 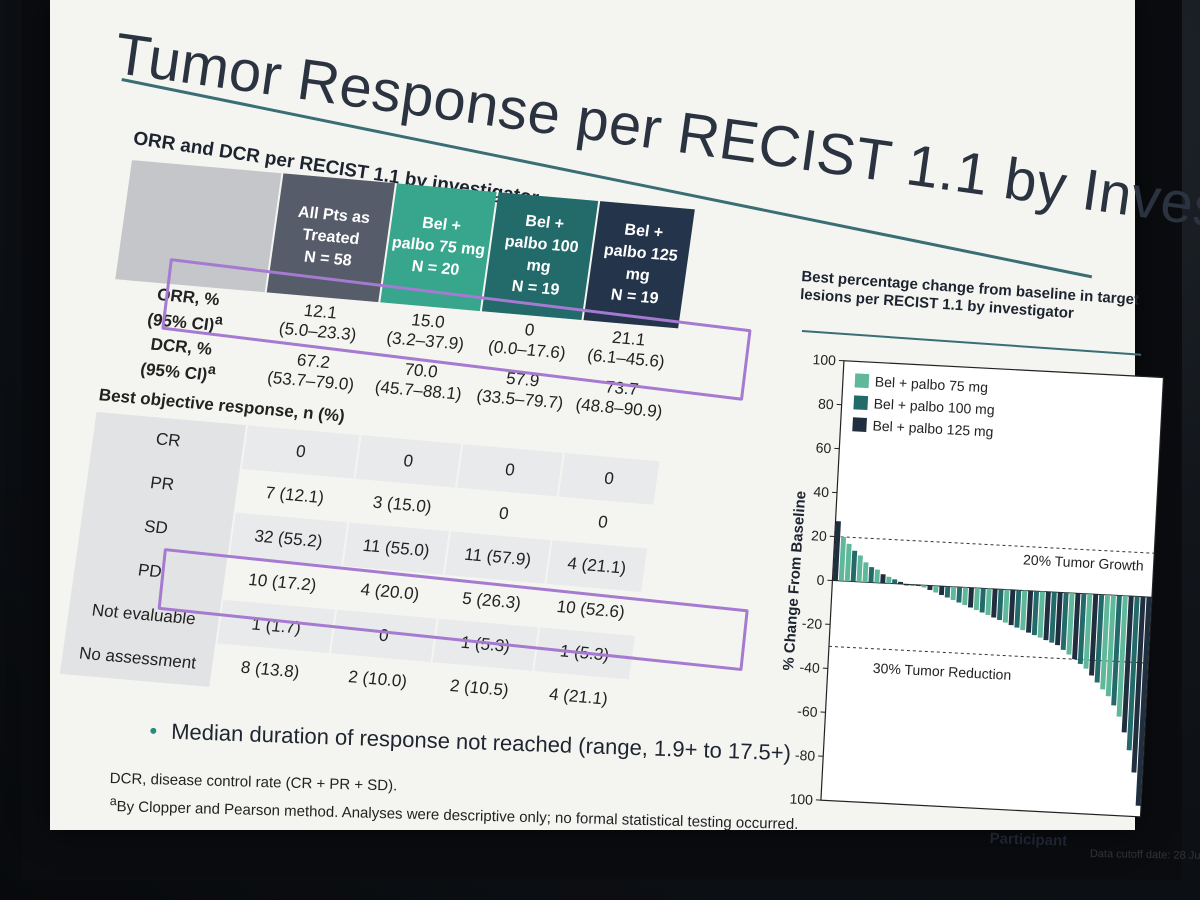 What do you see at coordinates (802, 798) in the screenshot?
I see `y-tick-label: -100` at bounding box center [802, 798].